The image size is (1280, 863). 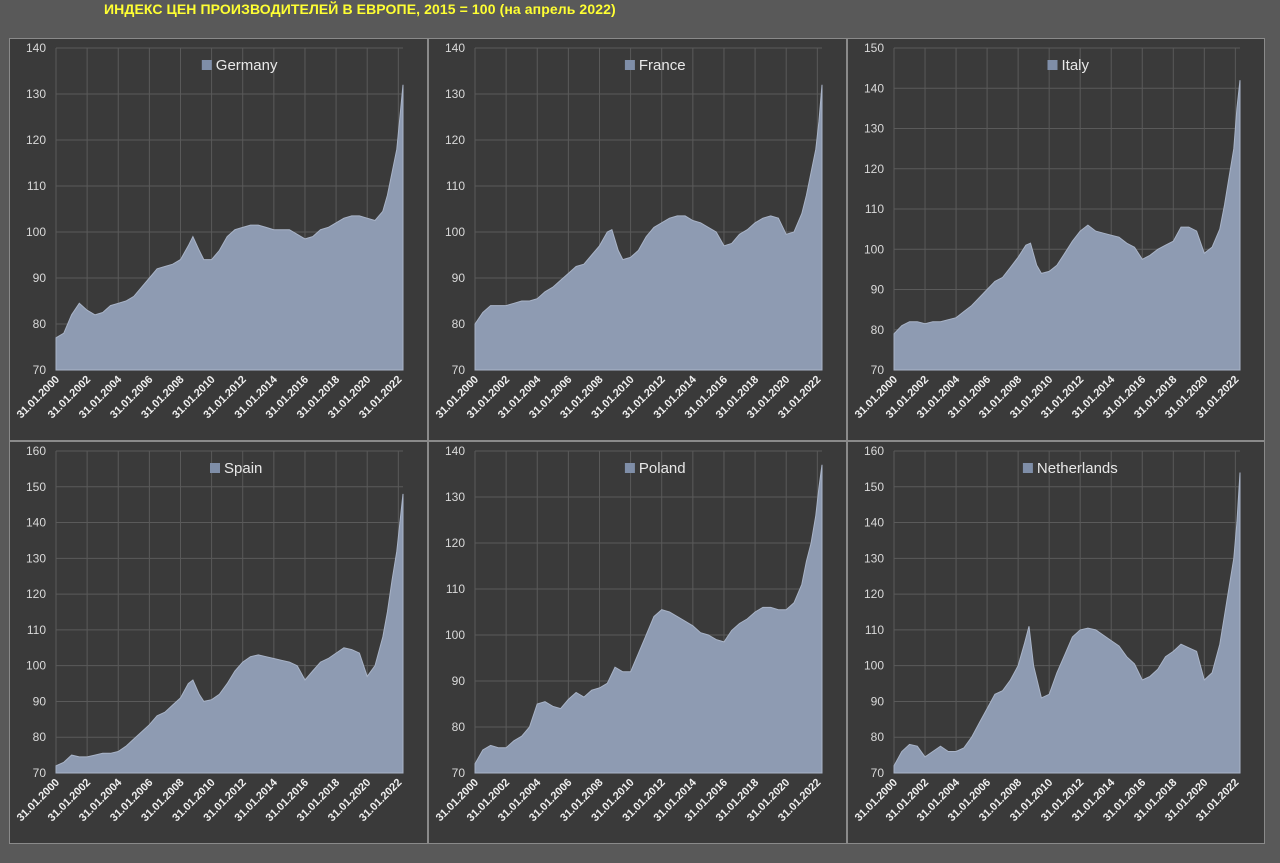 I want to click on series-area-netherlands, so click(x=1067, y=623).